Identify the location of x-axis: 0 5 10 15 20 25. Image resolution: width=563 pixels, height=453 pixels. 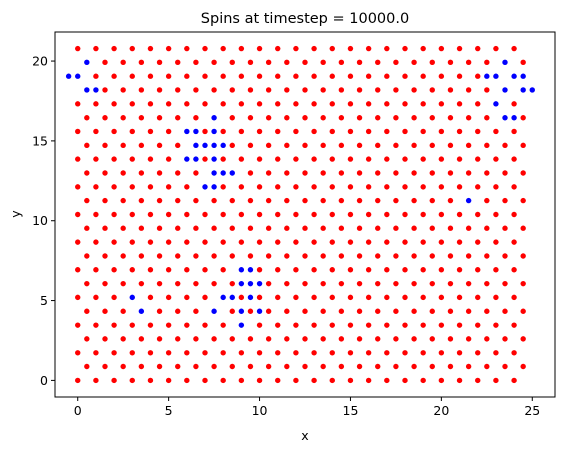
(307, 407).